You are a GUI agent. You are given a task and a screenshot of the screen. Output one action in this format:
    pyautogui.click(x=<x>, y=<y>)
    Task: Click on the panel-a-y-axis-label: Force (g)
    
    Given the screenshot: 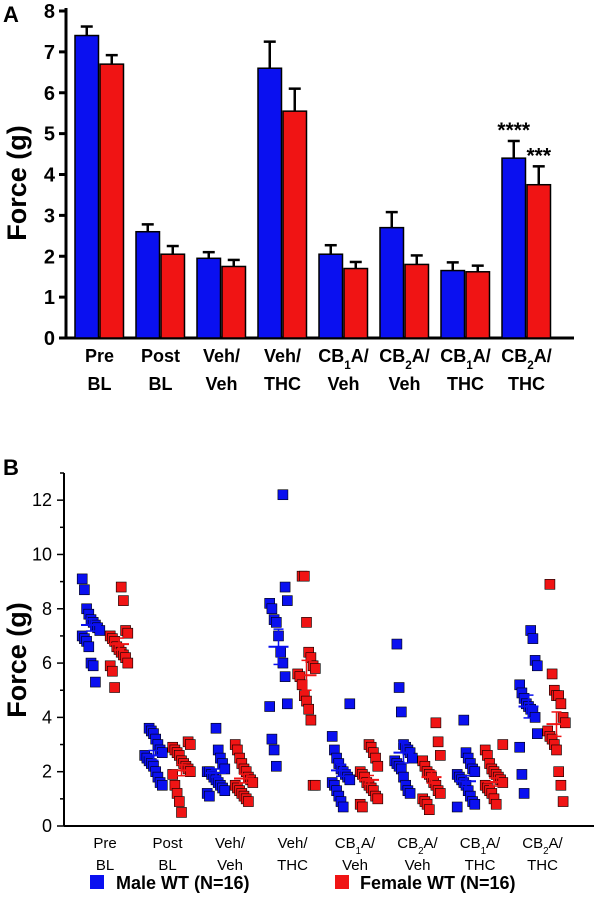 What is the action you would take?
    pyautogui.click(x=17, y=183)
    